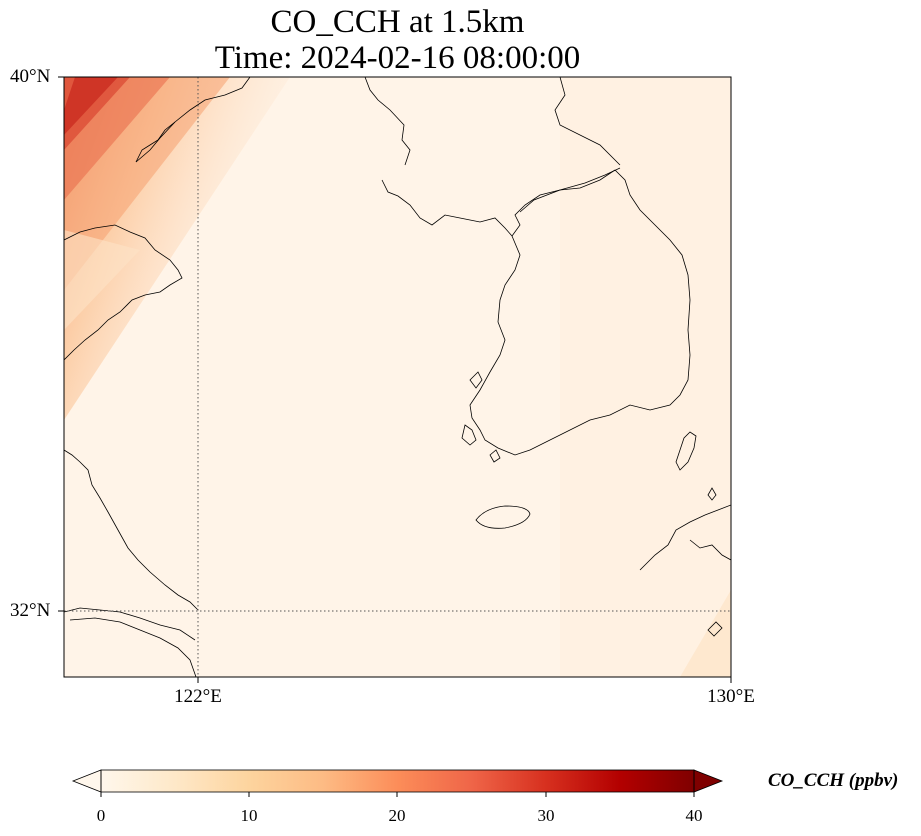 Image resolution: width=921 pixels, height=836 pixels. I want to click on lat-label-40n: 40°N, so click(30, 76).